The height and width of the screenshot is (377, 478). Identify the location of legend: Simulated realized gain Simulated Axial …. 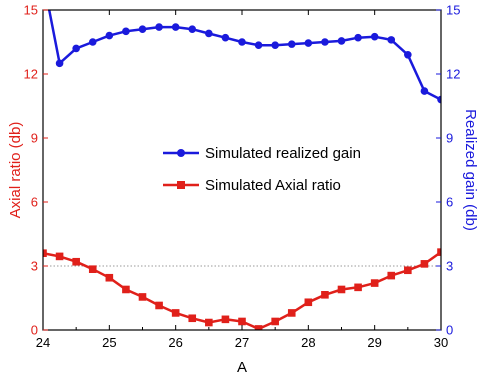
(262, 169).